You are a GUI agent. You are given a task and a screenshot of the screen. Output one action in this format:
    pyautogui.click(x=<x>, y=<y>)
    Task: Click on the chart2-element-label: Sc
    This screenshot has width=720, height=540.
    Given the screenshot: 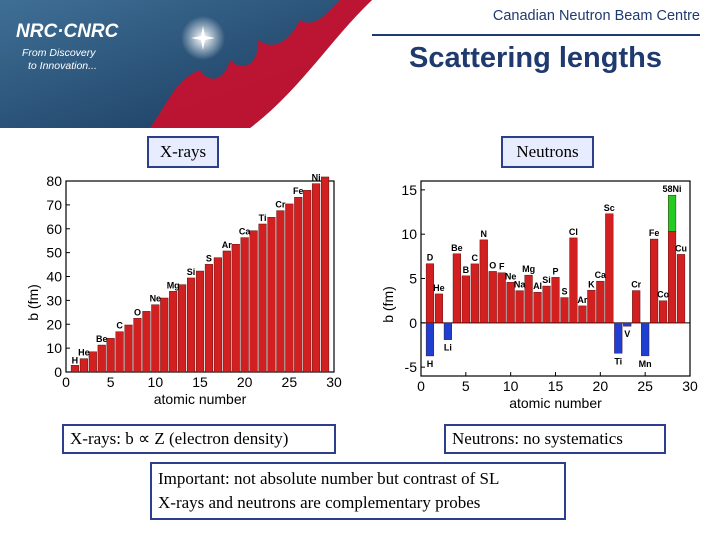 What is the action you would take?
    pyautogui.click(x=609, y=208)
    